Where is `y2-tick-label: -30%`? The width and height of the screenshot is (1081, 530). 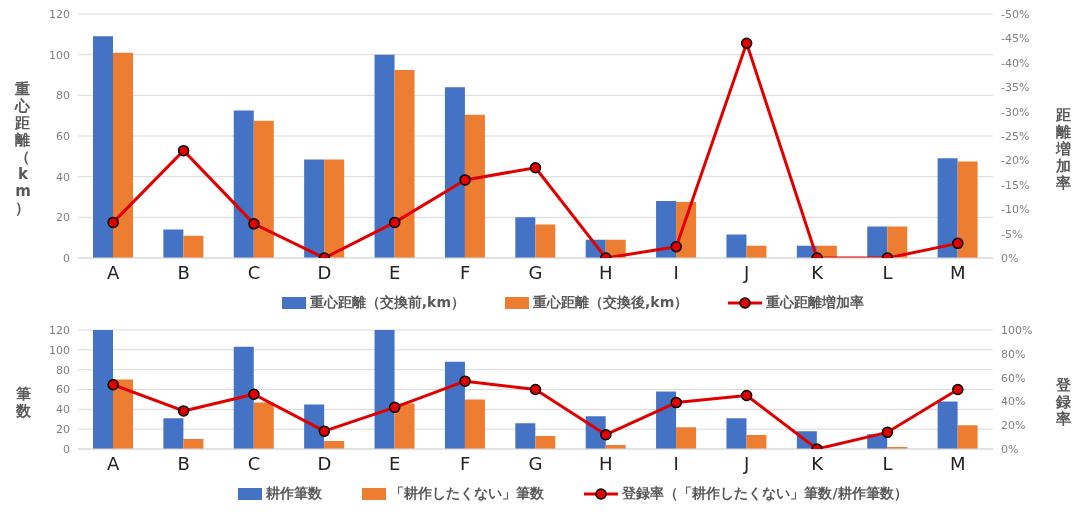
y2-tick-label: -30% is located at coordinates (1015, 112).